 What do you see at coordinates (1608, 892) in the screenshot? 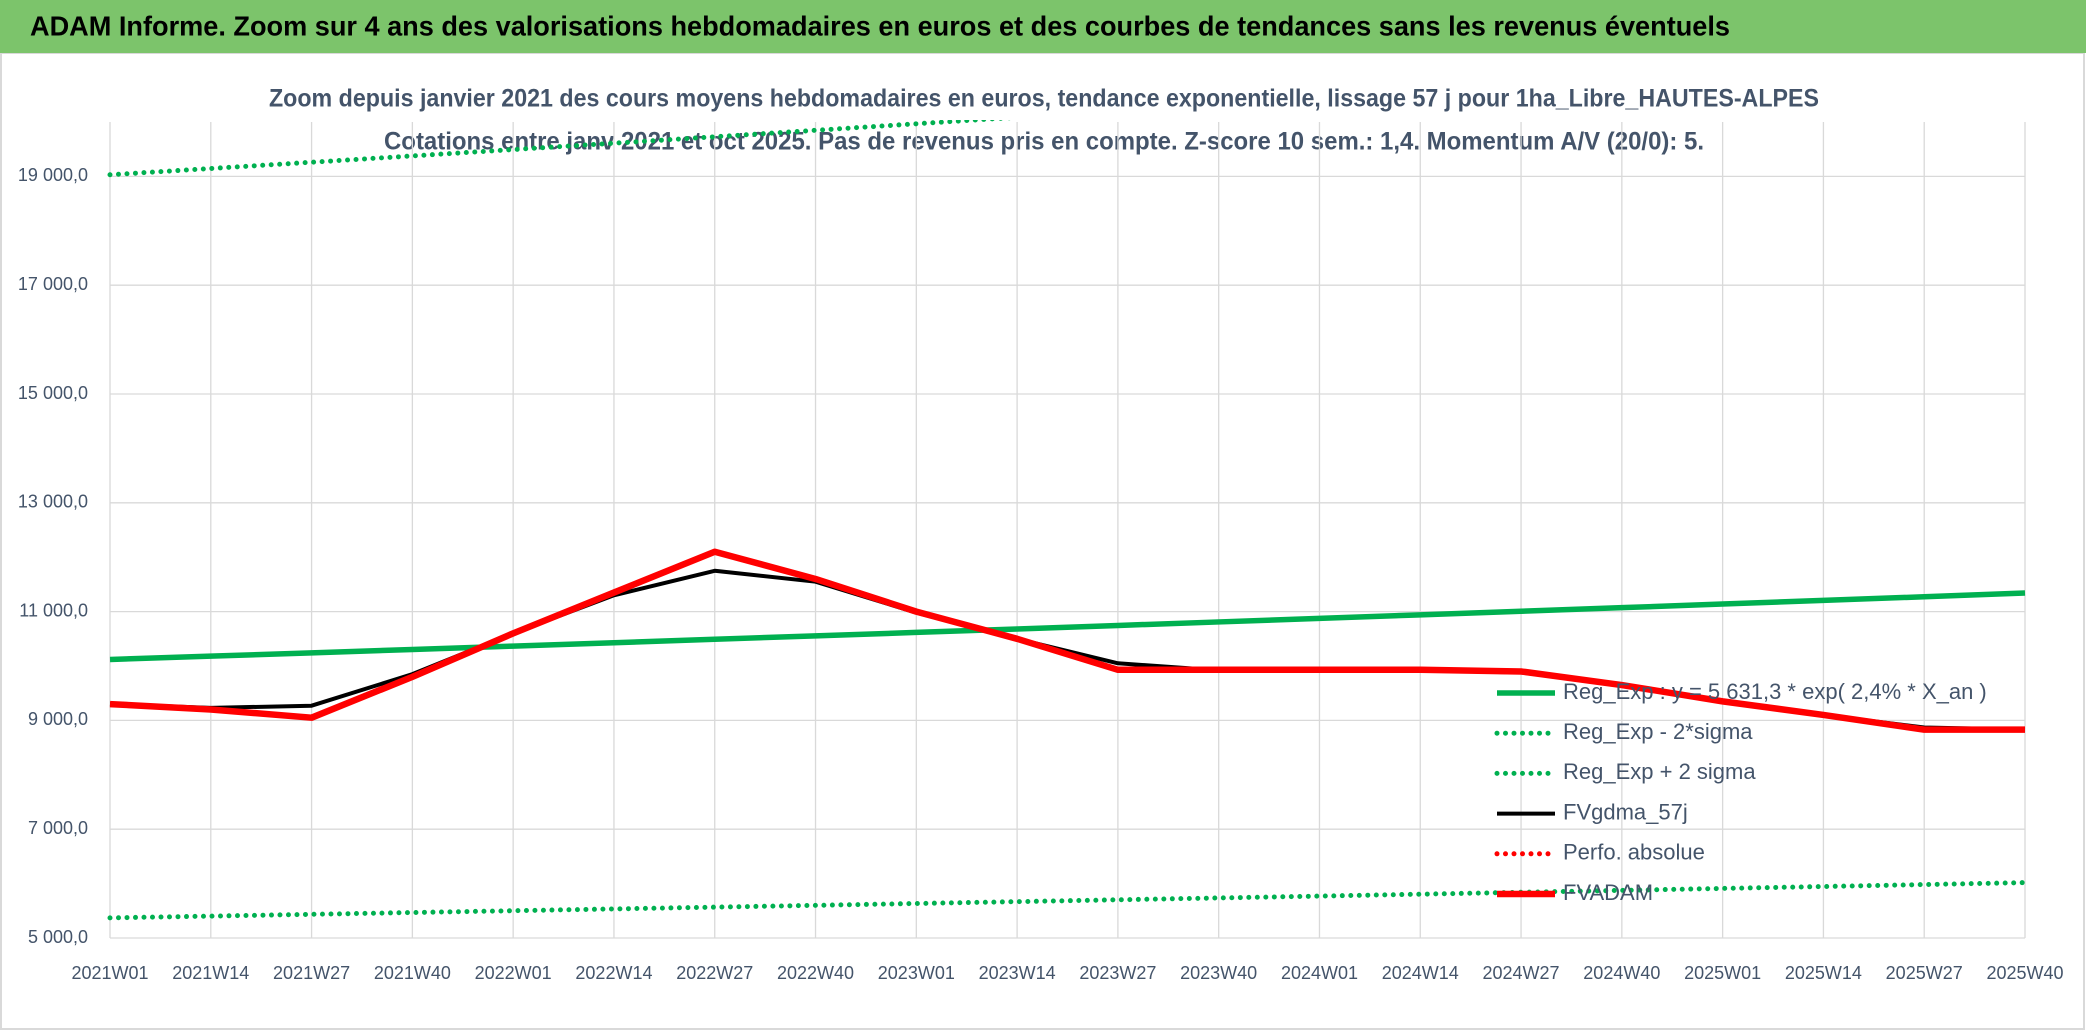
I see `legend-label: FVADAM` at bounding box center [1608, 892].